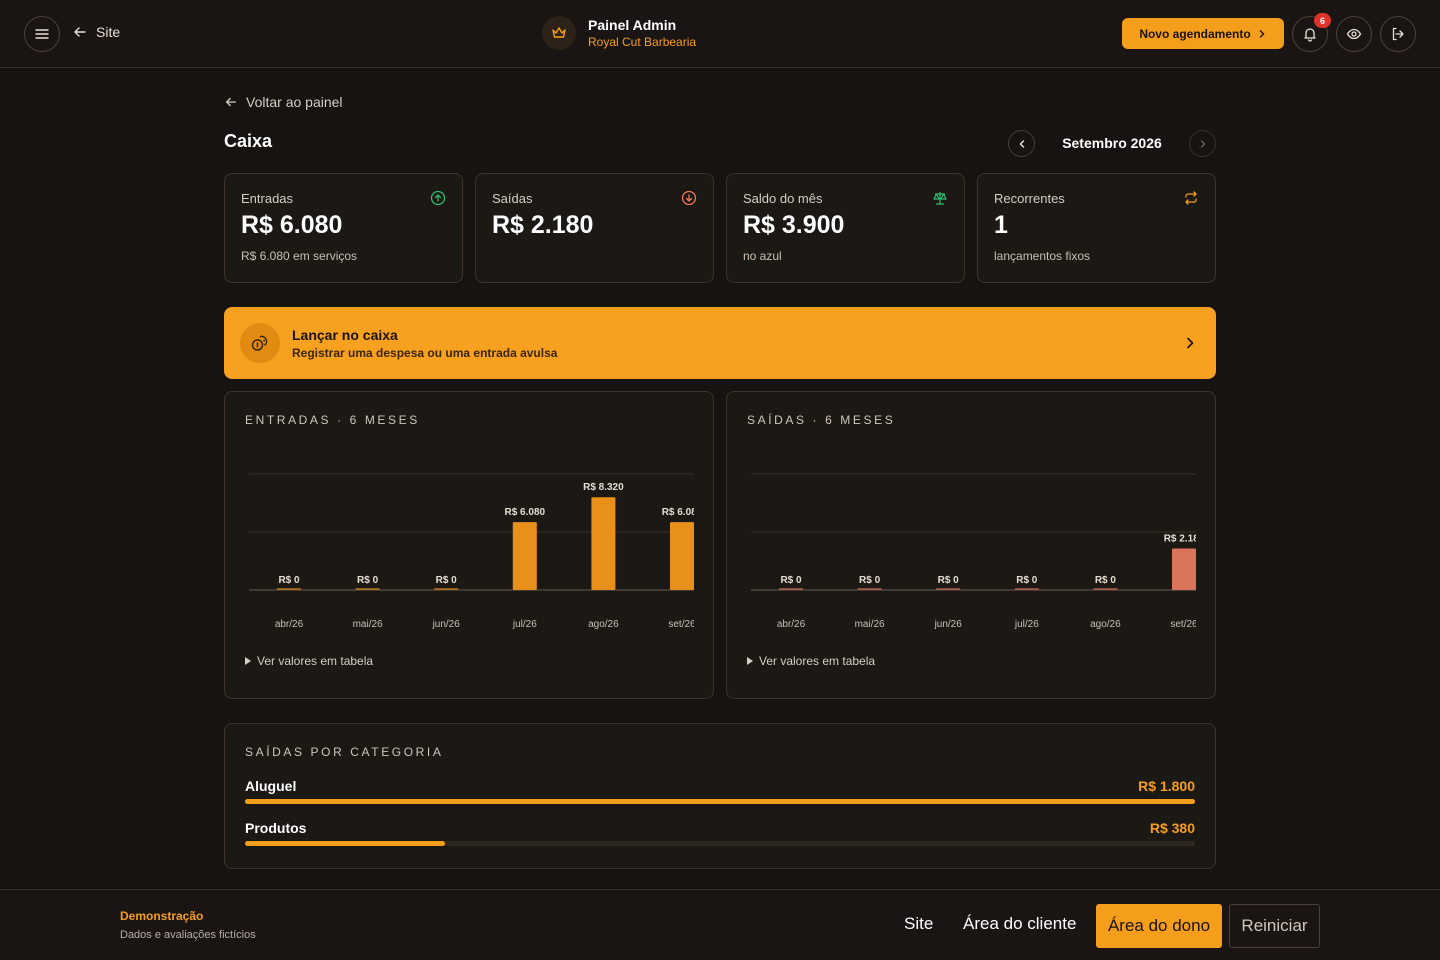 The height and width of the screenshot is (960, 1440). What do you see at coordinates (1310, 34) in the screenshot?
I see `notifications-button` at bounding box center [1310, 34].